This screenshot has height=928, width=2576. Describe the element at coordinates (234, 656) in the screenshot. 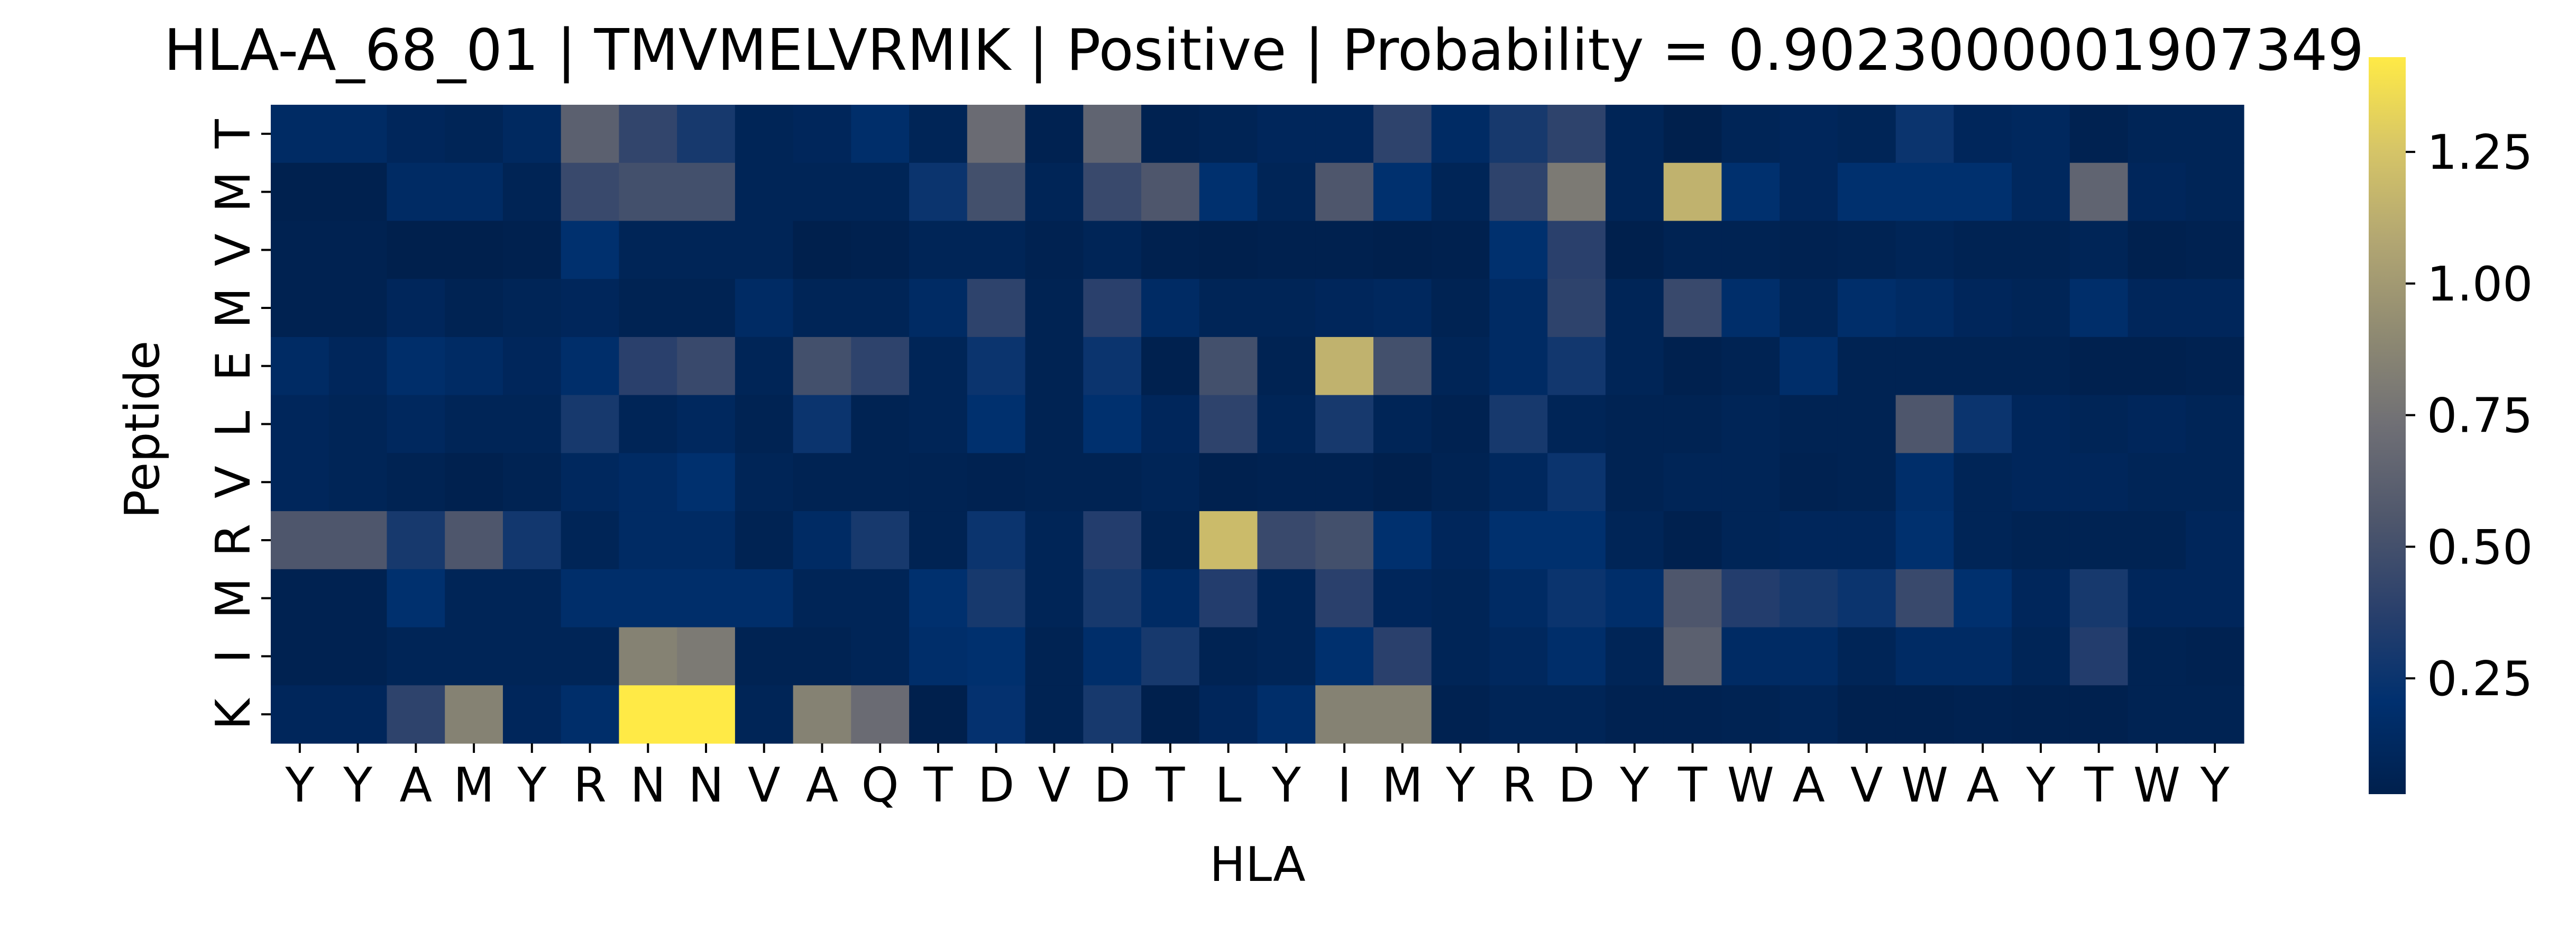

I see `y-tick-label: I` at that location.